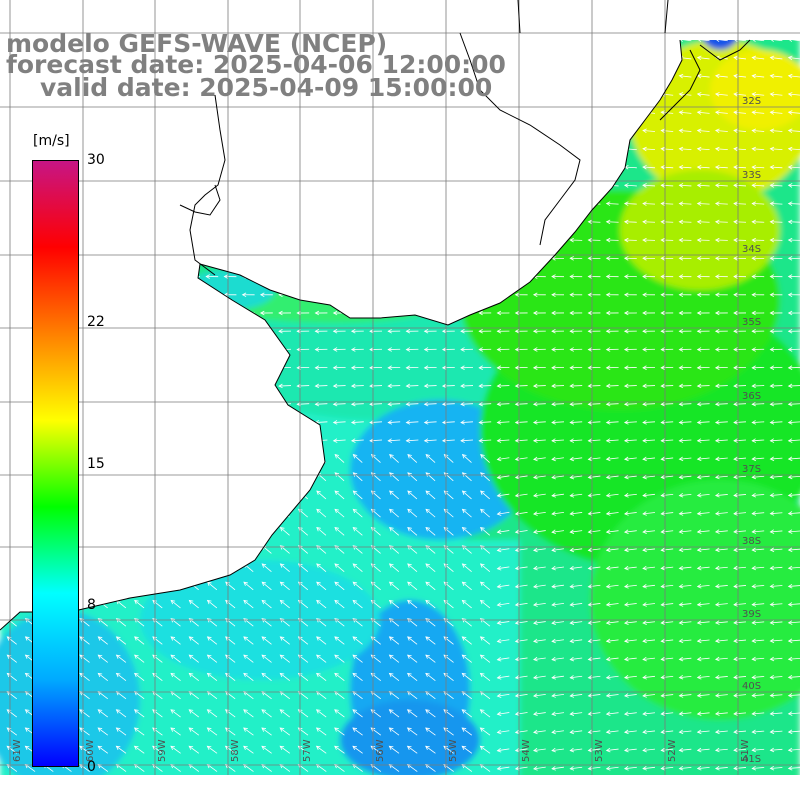 This screenshot has height=800, width=800. Describe the element at coordinates (751, 249) in the screenshot. I see `latitude-label: 34S` at that location.